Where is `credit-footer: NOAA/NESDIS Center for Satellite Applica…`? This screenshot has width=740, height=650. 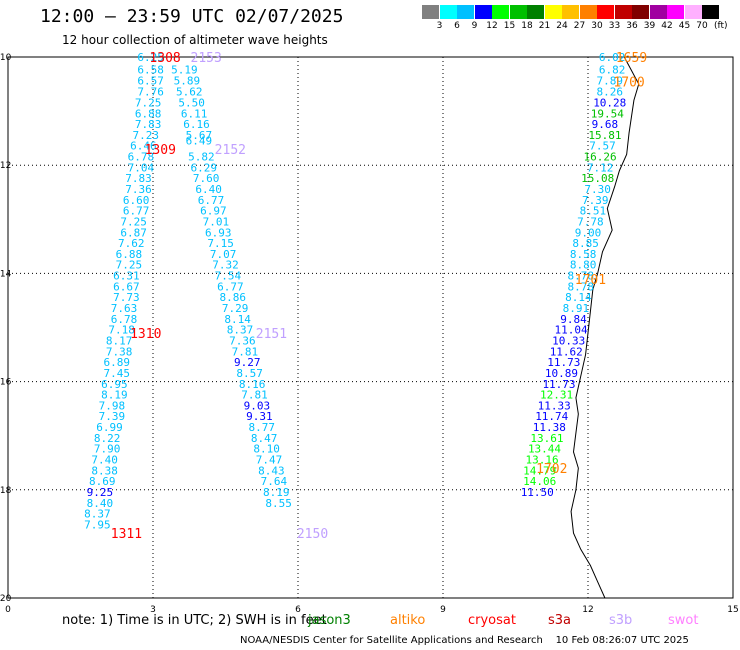
credit-footer: NOAA/NESDIS Center for Satellite Applica… is located at coordinates (464, 640).